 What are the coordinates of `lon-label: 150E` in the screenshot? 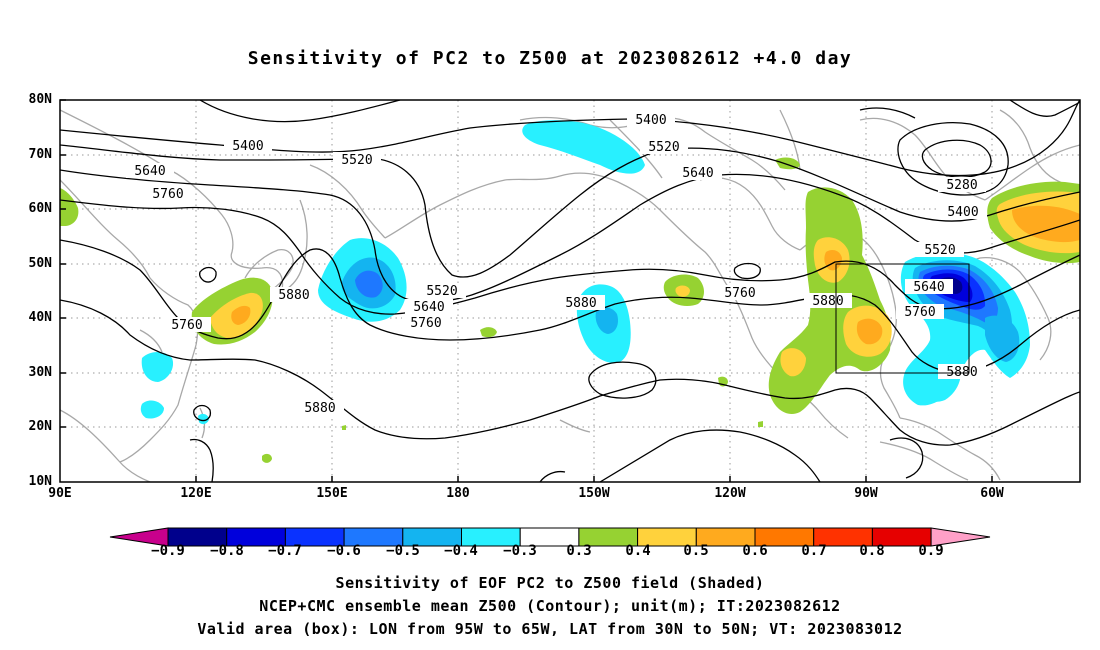 It's located at (332, 493).